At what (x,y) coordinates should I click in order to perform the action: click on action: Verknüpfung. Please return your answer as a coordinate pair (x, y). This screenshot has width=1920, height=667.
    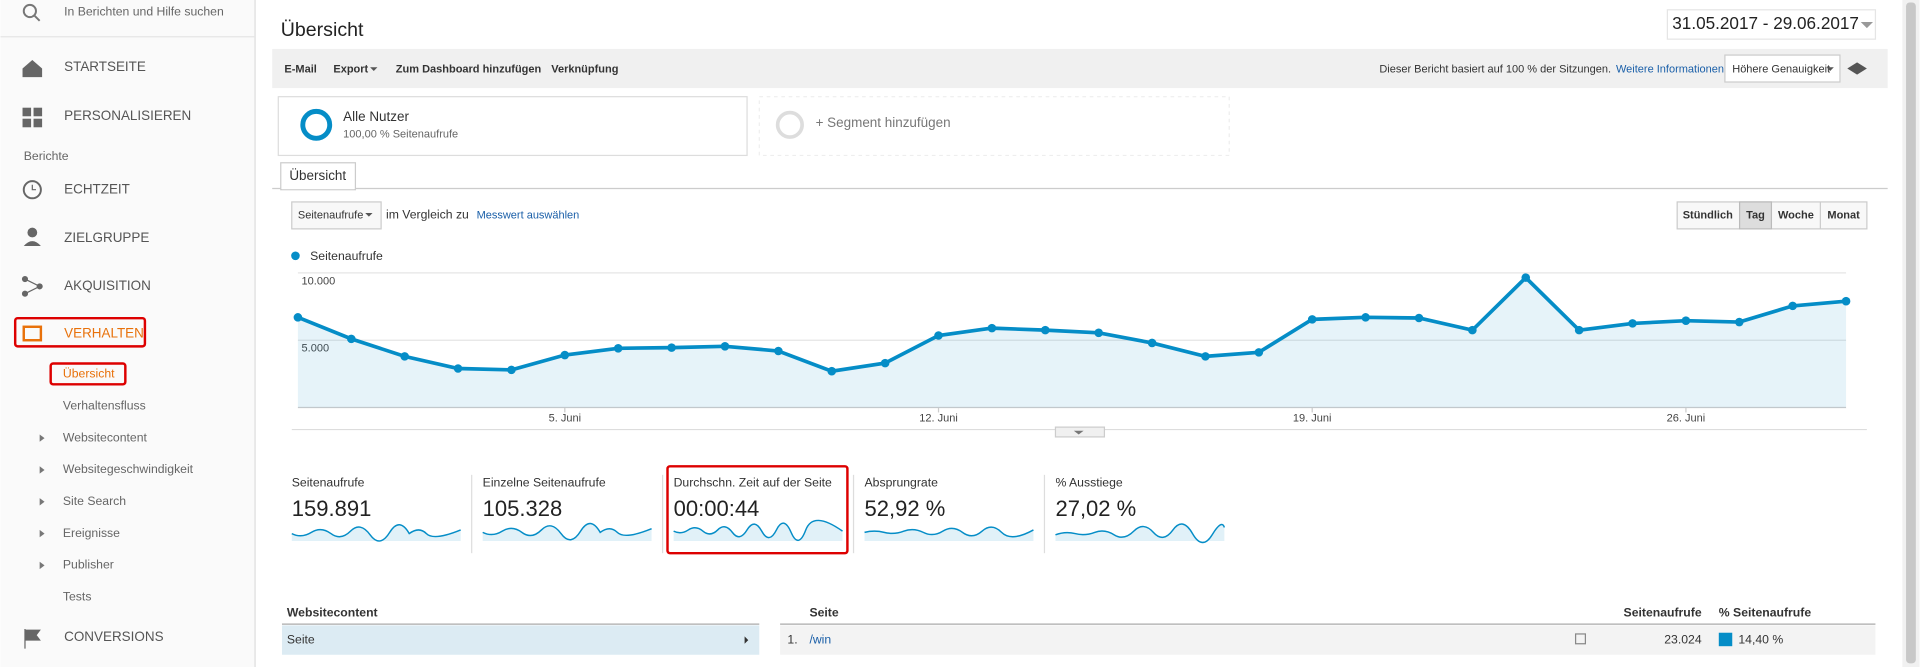
    Looking at the image, I should click on (584, 70).